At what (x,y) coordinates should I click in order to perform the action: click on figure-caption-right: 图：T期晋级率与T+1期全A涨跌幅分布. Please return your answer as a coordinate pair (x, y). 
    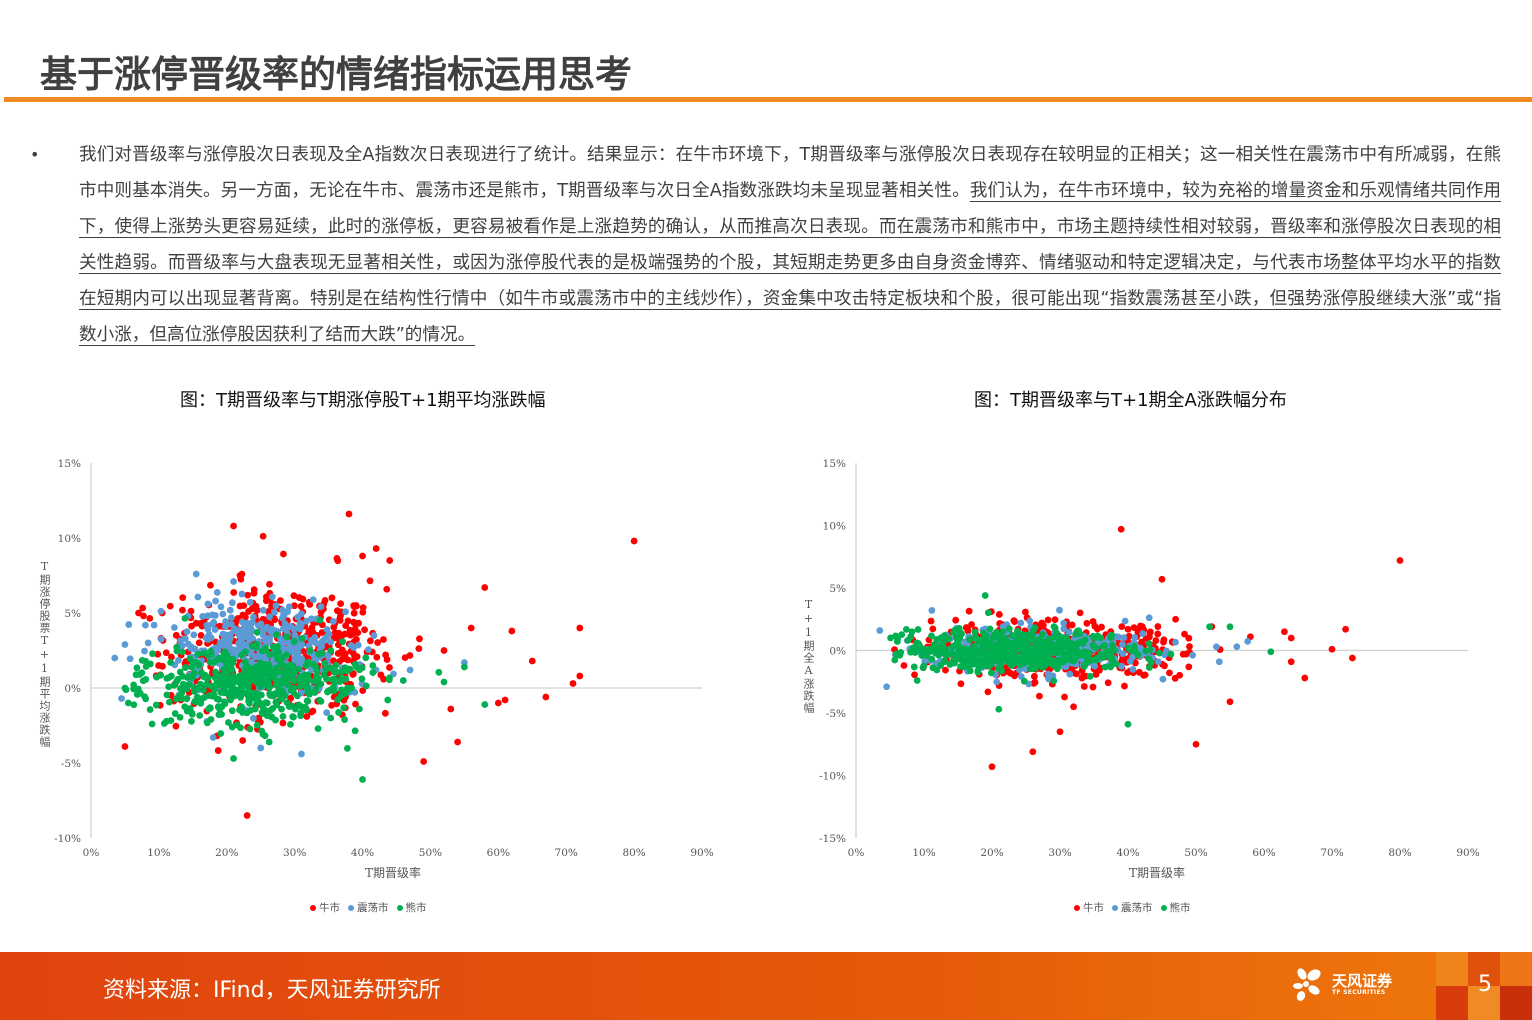
    Looking at the image, I should click on (1130, 400).